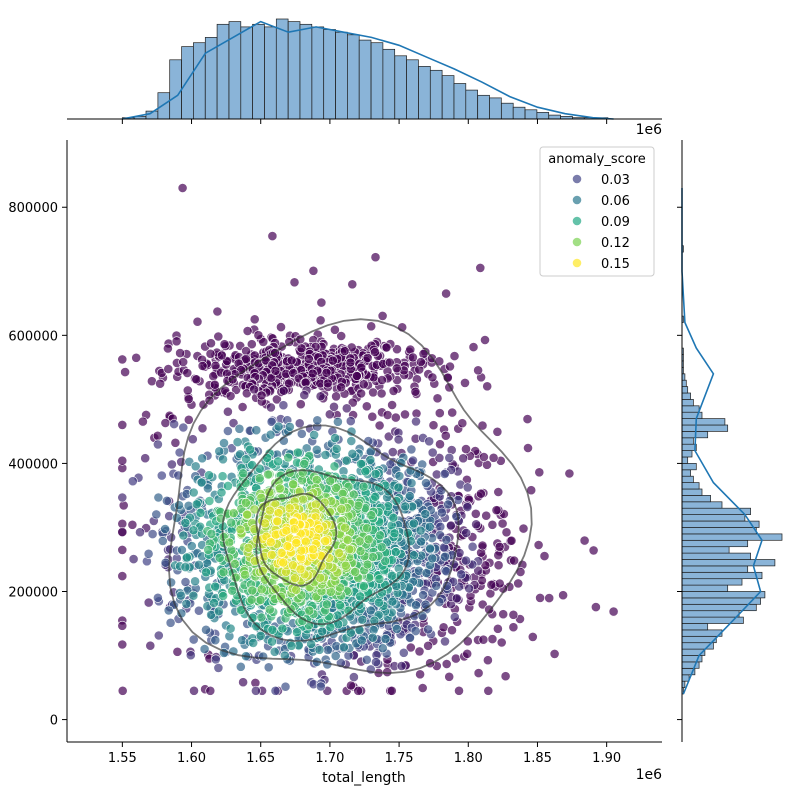 The height and width of the screenshot is (800, 800). I want to click on x-offset-label: 1e6, so click(649, 775).